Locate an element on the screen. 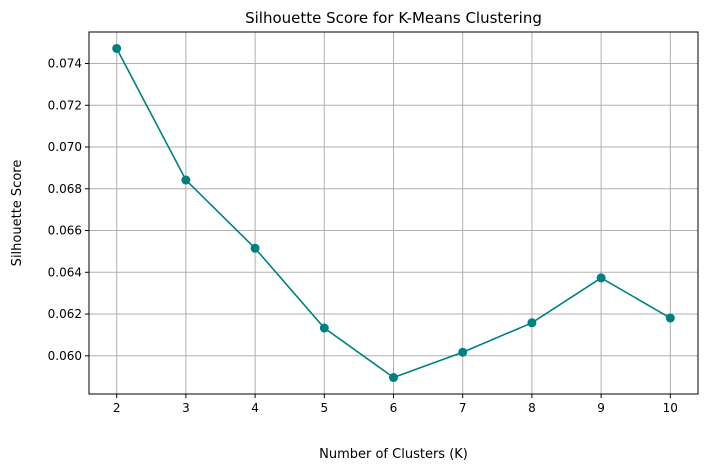  y-tick-label: 0.066 is located at coordinates (65, 231).